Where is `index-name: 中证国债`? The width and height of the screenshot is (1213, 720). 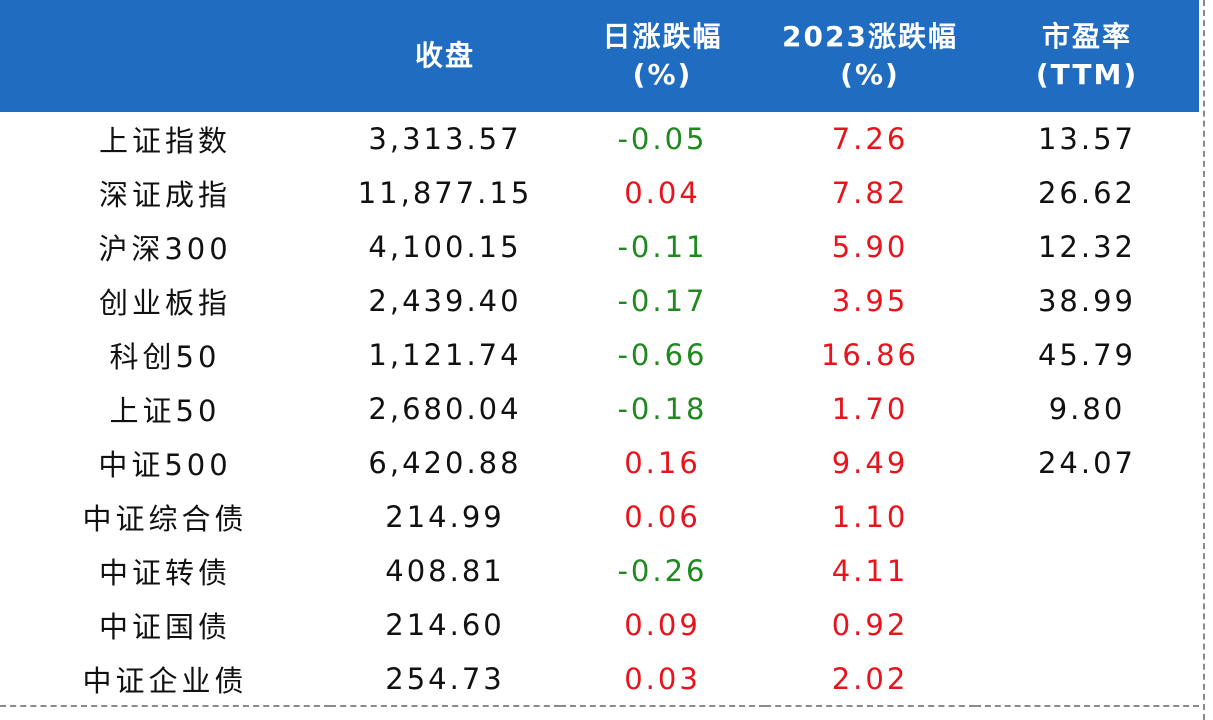 index-name: 中证国债 is located at coordinates (164, 627).